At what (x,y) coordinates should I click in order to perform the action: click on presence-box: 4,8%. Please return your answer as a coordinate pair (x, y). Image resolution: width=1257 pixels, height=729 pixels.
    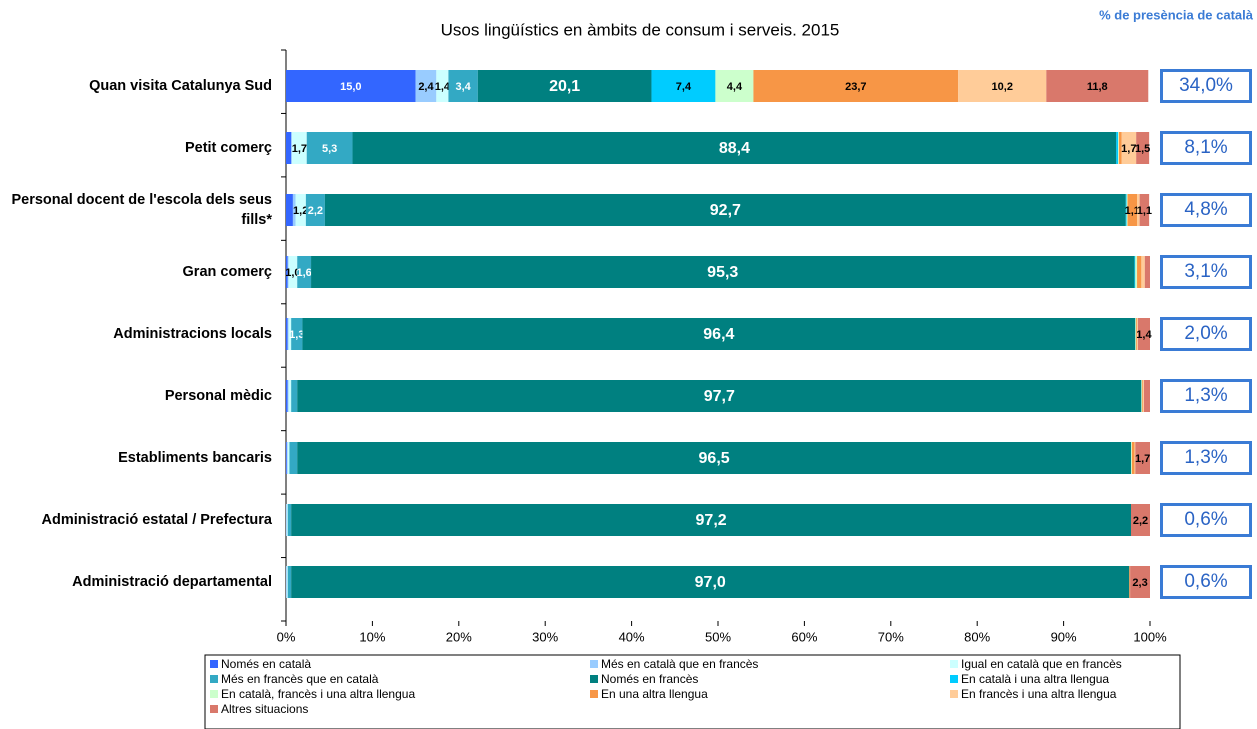
    Looking at the image, I should click on (1206, 210).